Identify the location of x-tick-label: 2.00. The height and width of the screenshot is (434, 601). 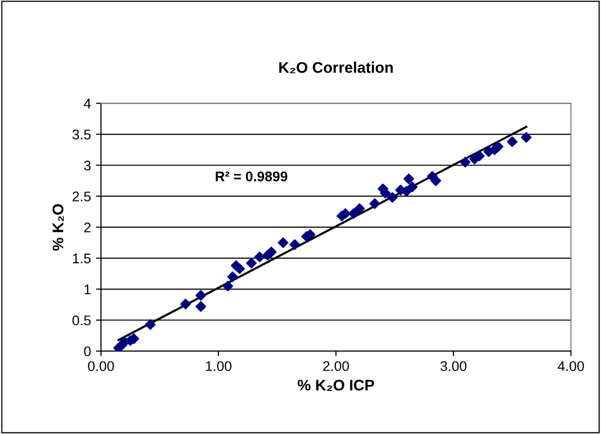
(336, 366).